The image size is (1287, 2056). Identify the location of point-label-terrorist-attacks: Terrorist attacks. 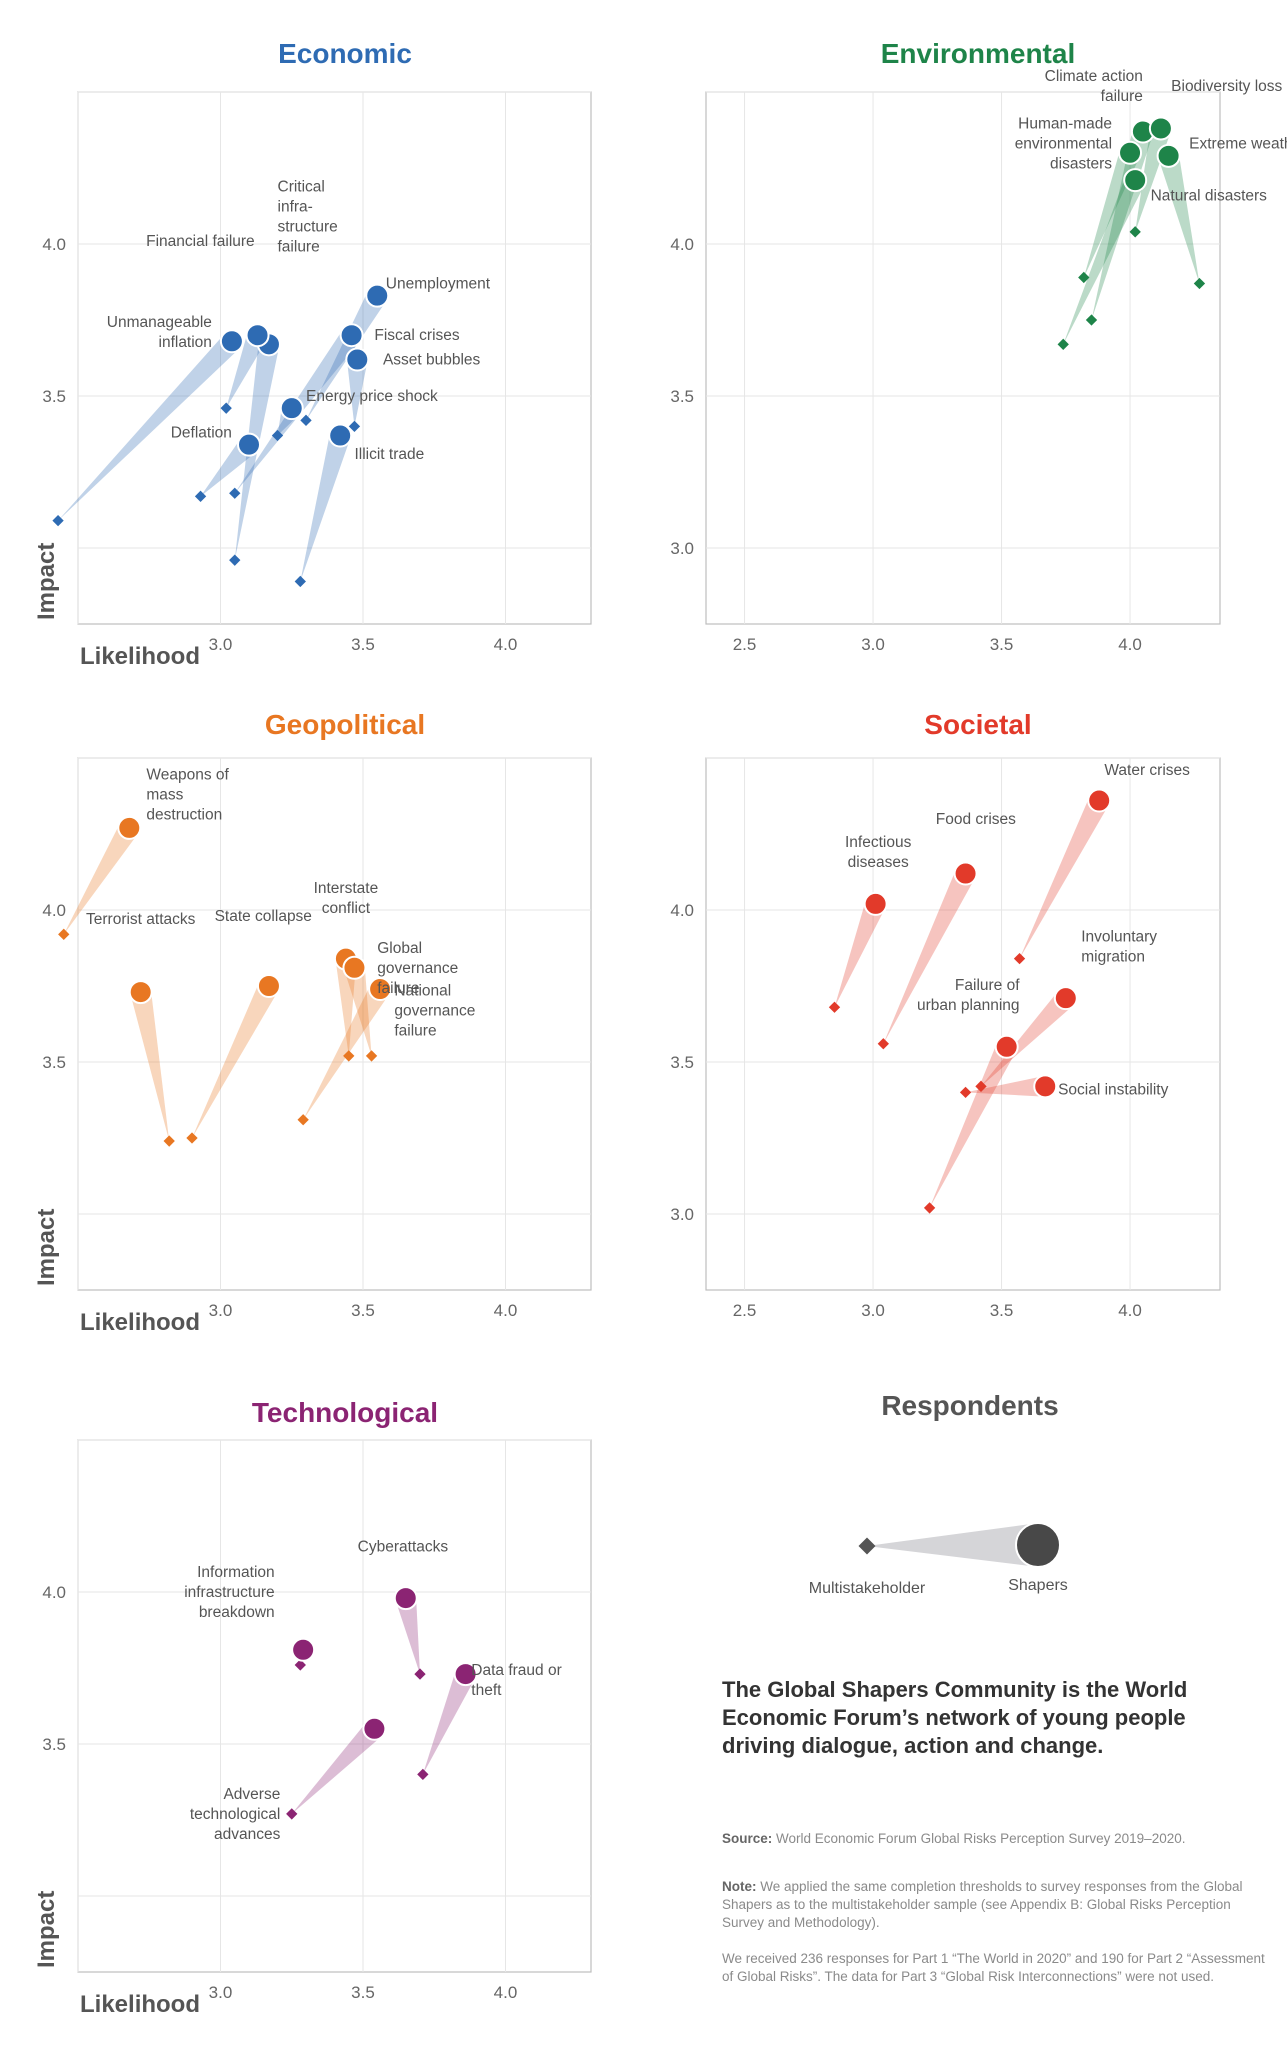
(141, 919).